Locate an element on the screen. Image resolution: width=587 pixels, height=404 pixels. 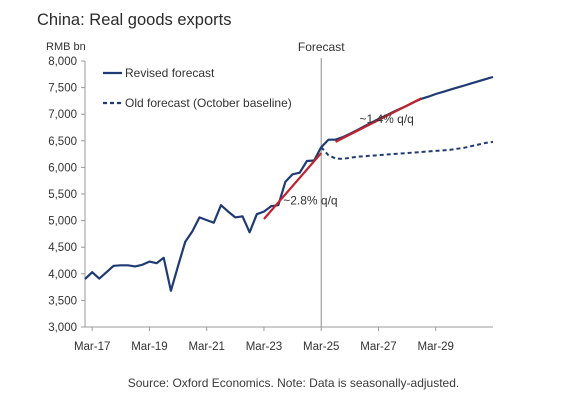
y-tick-label: 6,500 is located at coordinates (62, 142).